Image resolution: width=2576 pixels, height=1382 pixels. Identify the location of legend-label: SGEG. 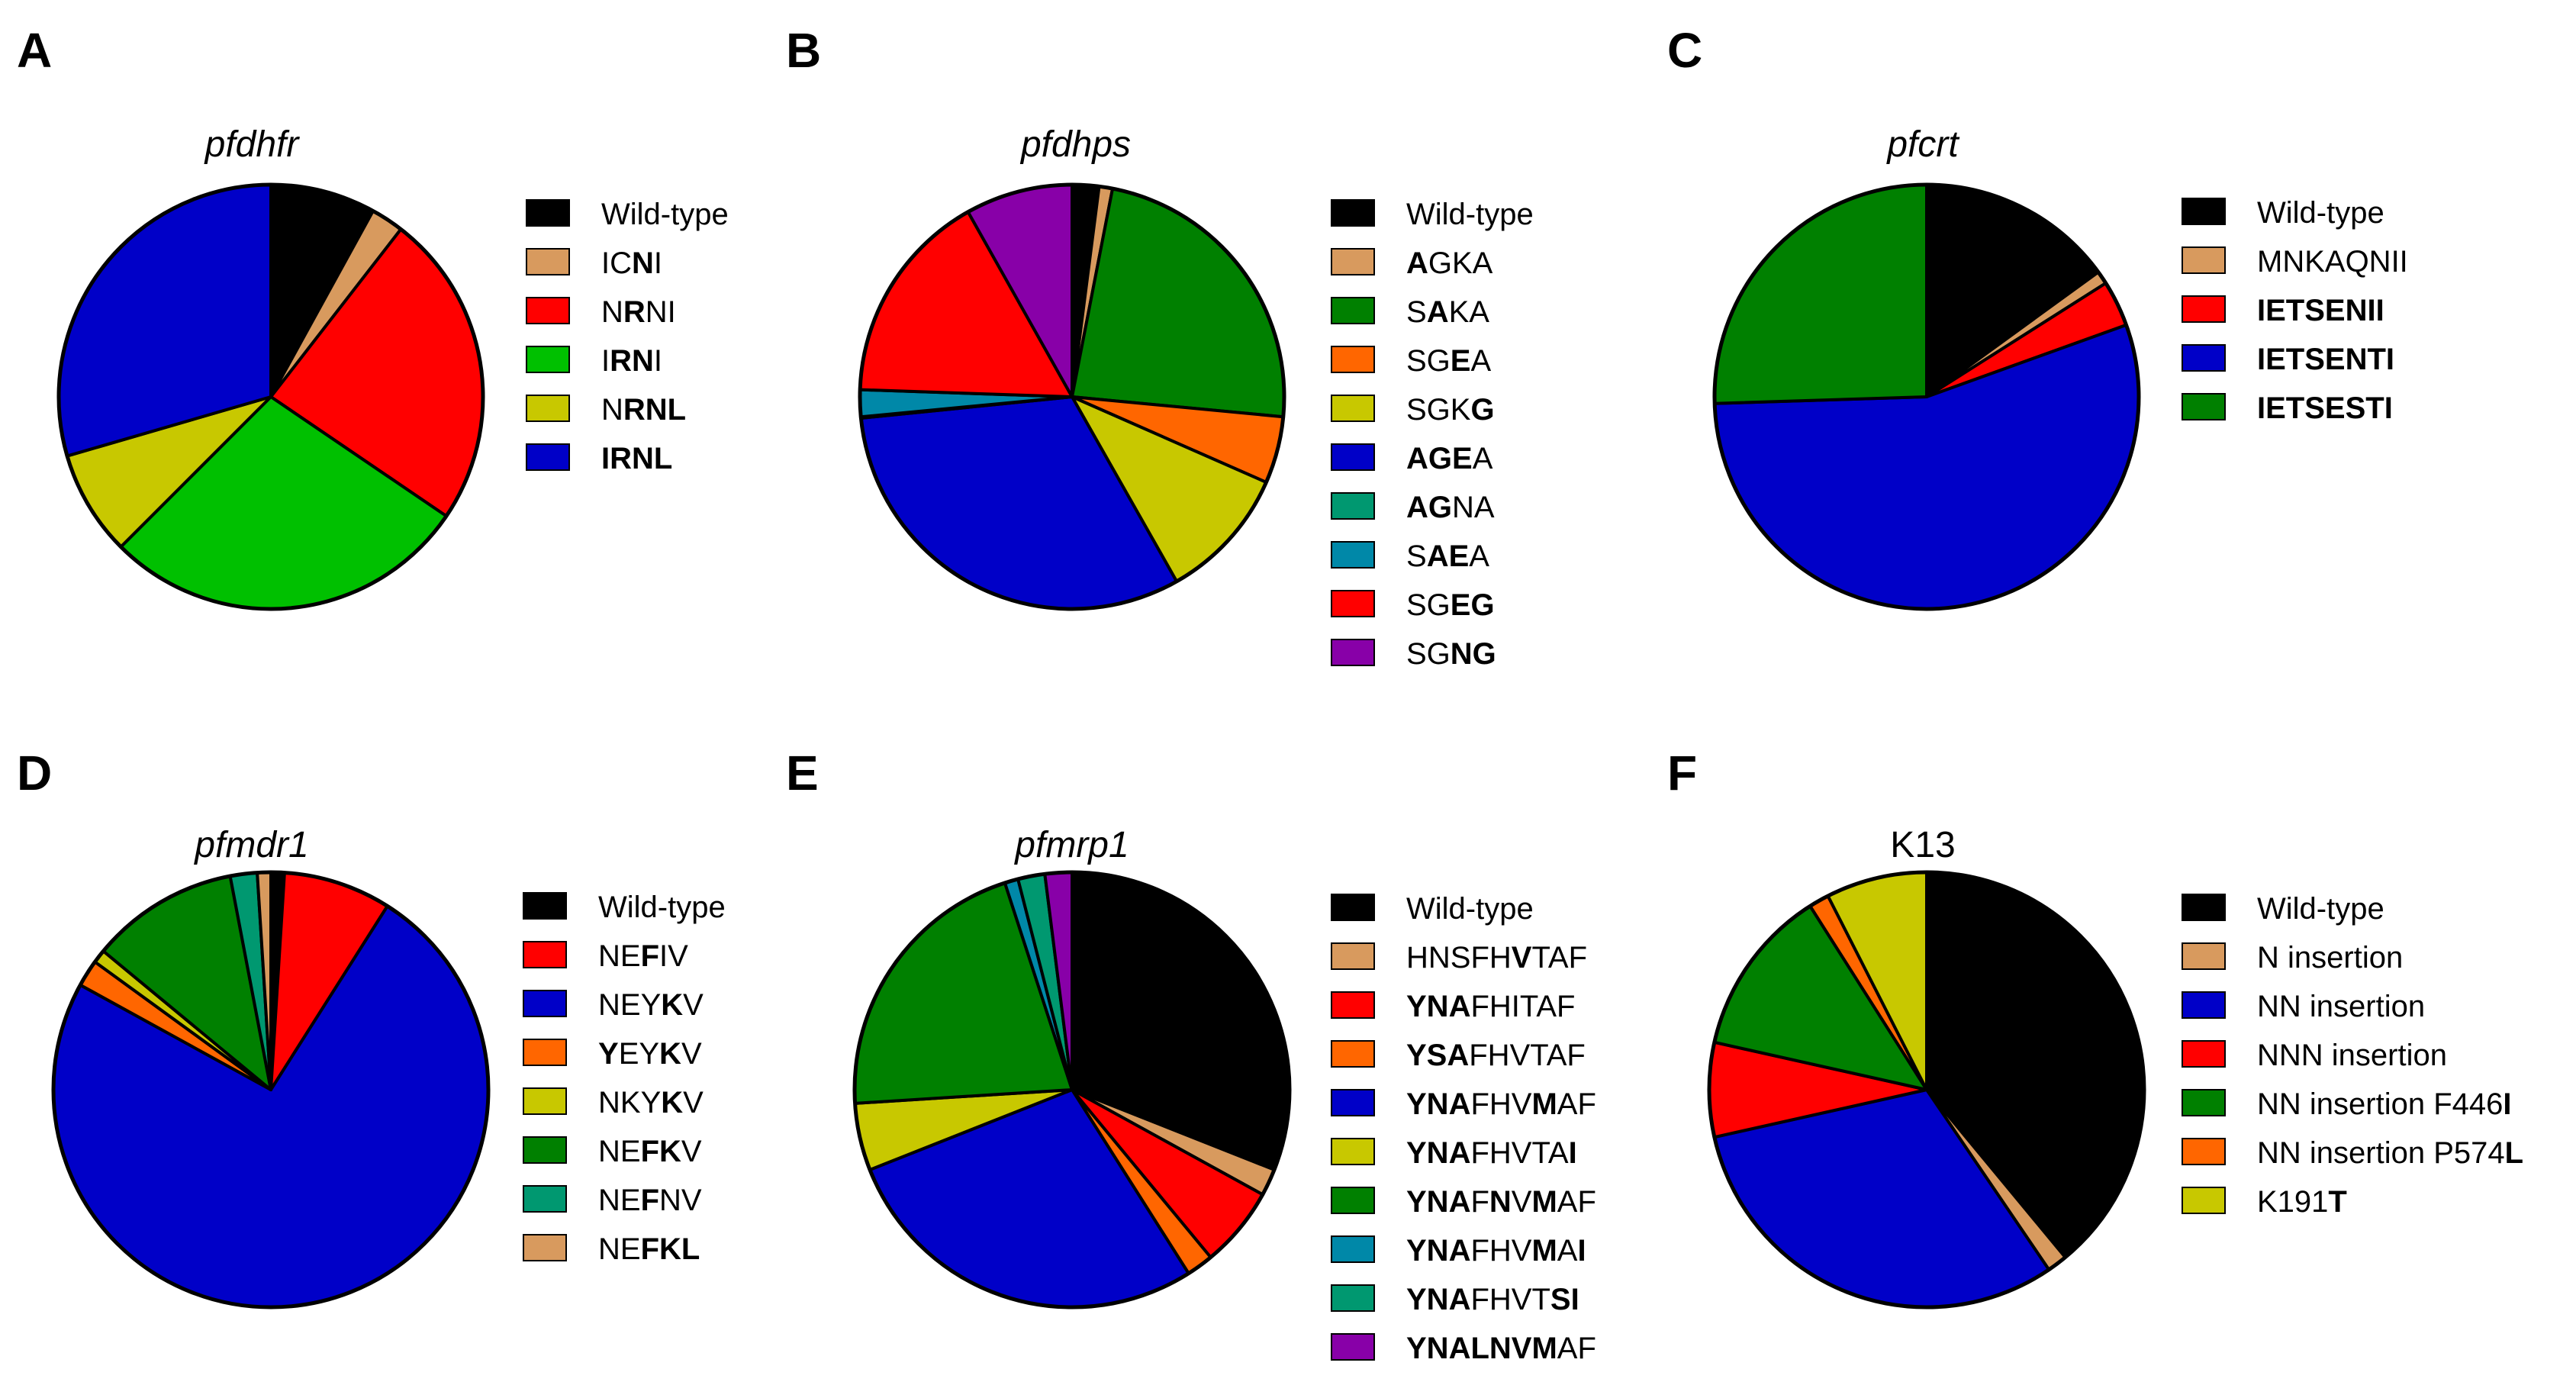
(1450, 605).